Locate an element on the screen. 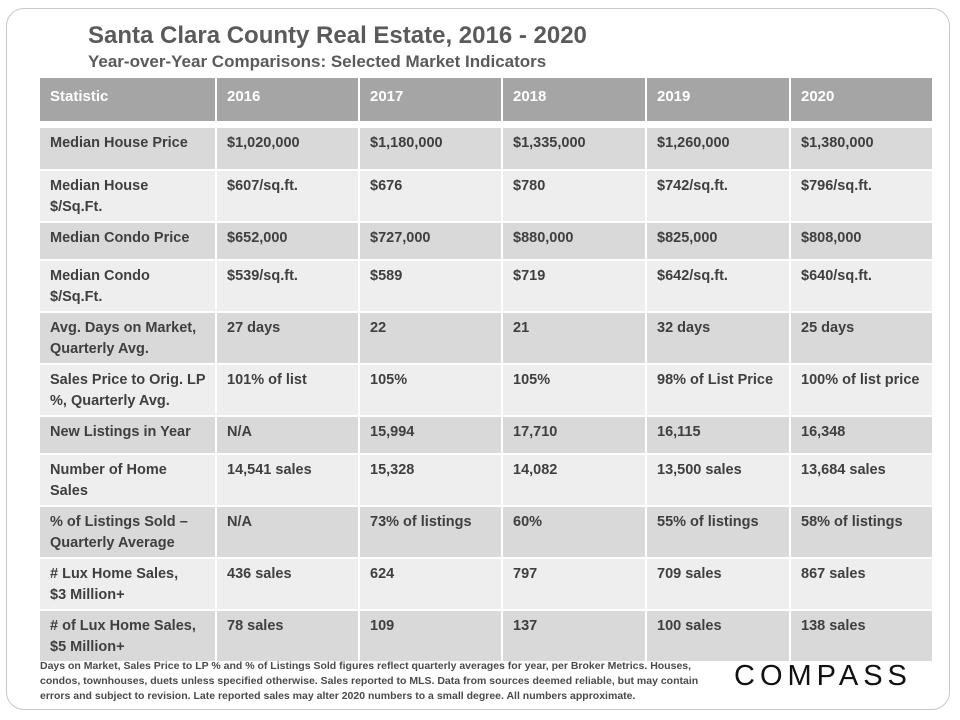 The image size is (960, 720). cell-2018: 137 is located at coordinates (574, 636).